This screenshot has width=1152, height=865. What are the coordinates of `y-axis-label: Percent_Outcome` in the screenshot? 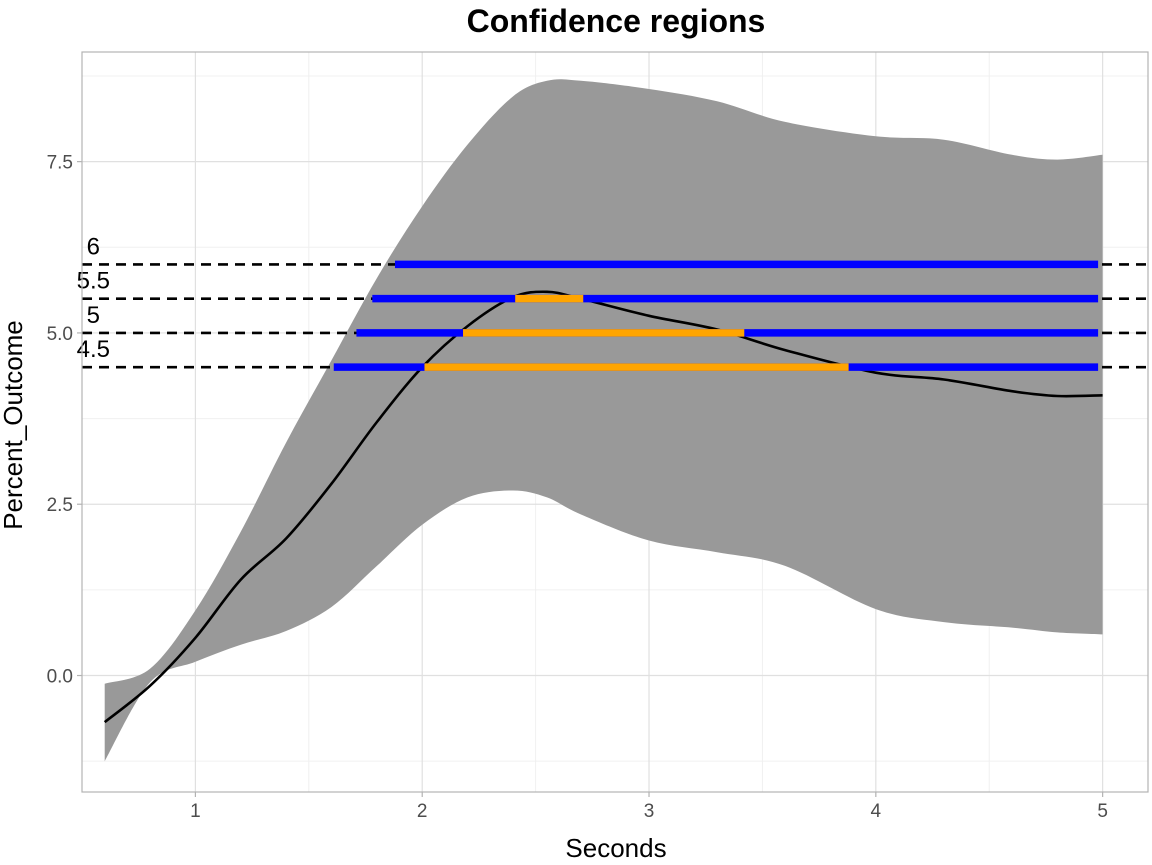 It's located at (14, 425).